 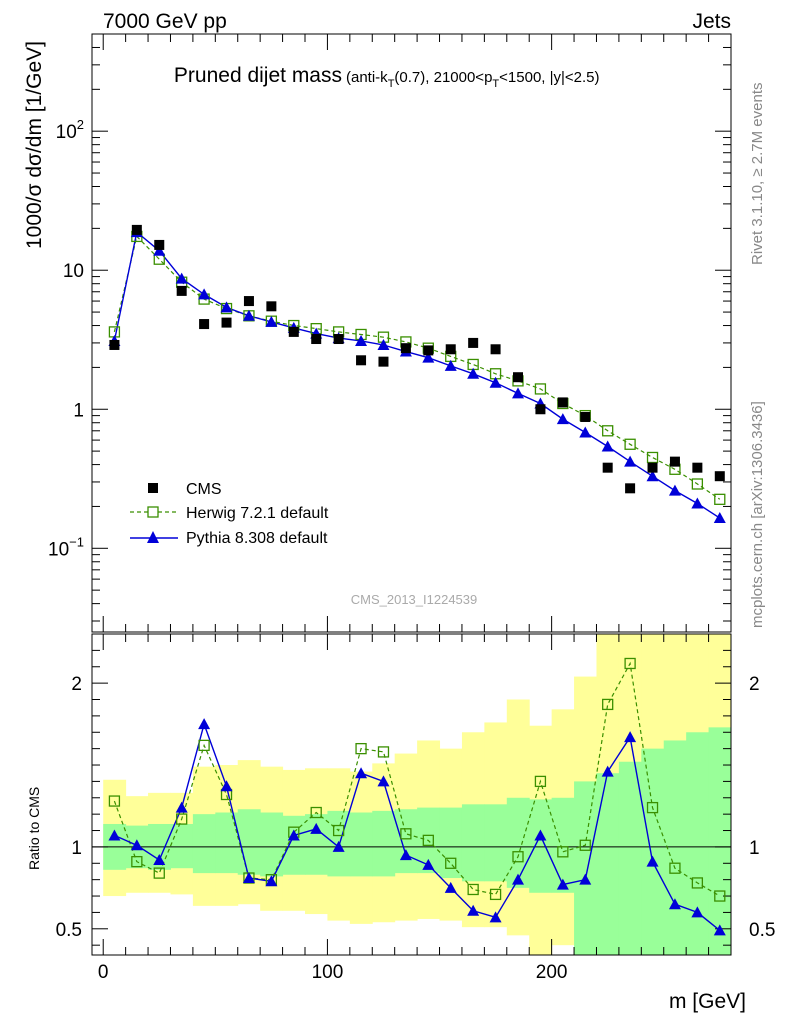 I want to click on rivet-version-label: Rivet 3.1.10, ≥ 2.7M events, so click(x=757, y=174).